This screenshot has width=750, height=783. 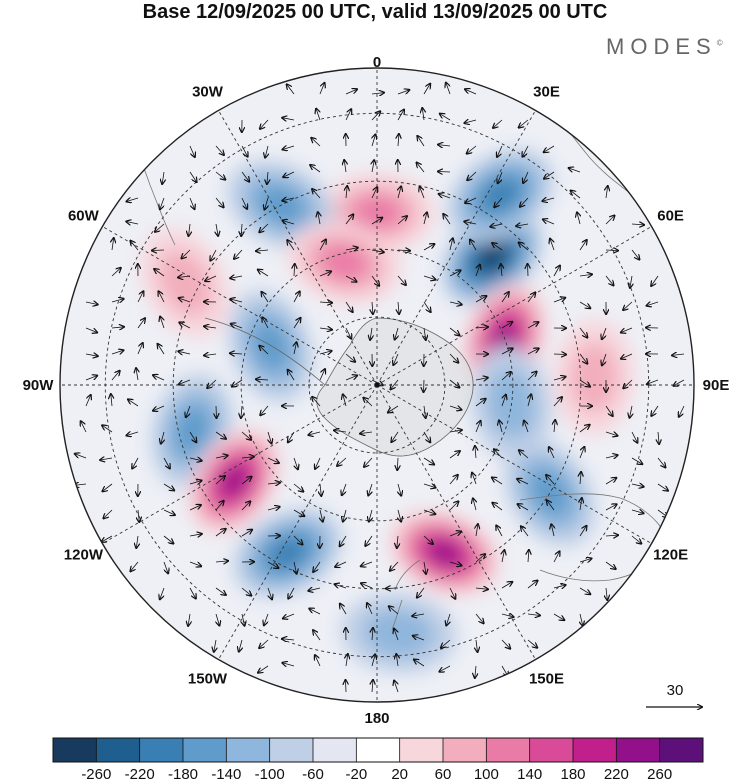 What do you see at coordinates (185, 283) in the screenshot?
I see `positive-center-65w` at bounding box center [185, 283].